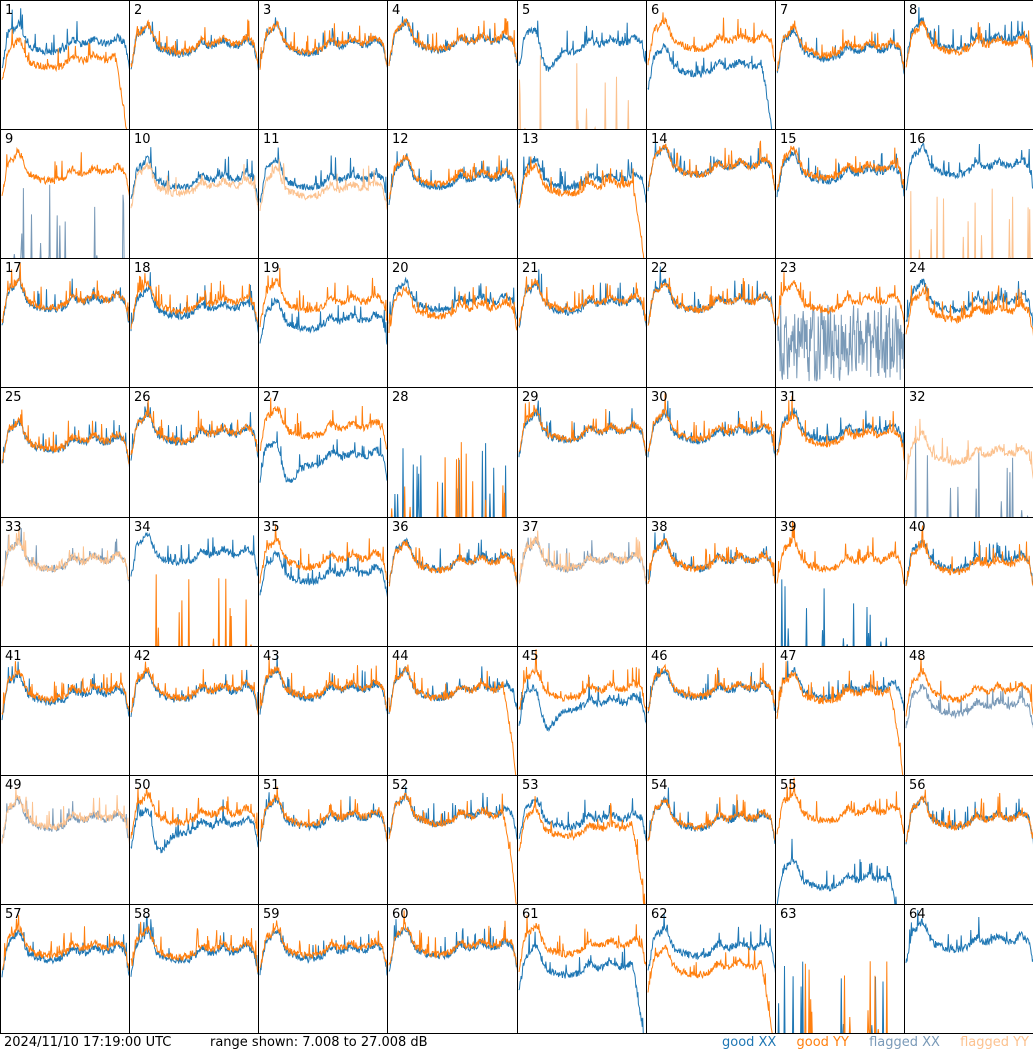 Image resolution: width=1033 pixels, height=1053 pixels. Describe the element at coordinates (271, 397) in the screenshot. I see `panel-label: 27` at that location.